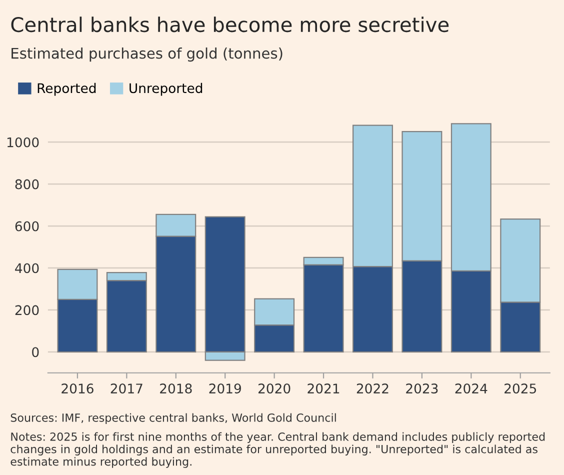 The image size is (564, 475). Describe the element at coordinates (126, 389) in the screenshot. I see `x-tick-label: 2017` at that location.